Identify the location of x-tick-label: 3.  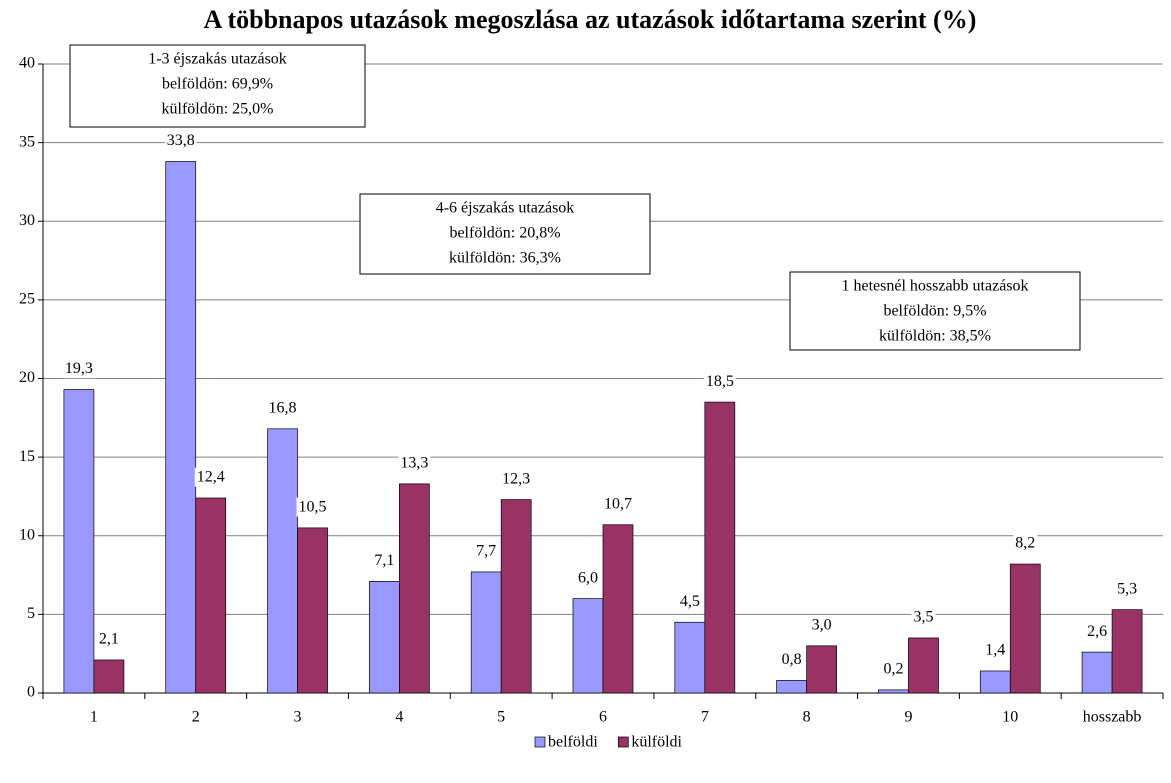
(298, 717).